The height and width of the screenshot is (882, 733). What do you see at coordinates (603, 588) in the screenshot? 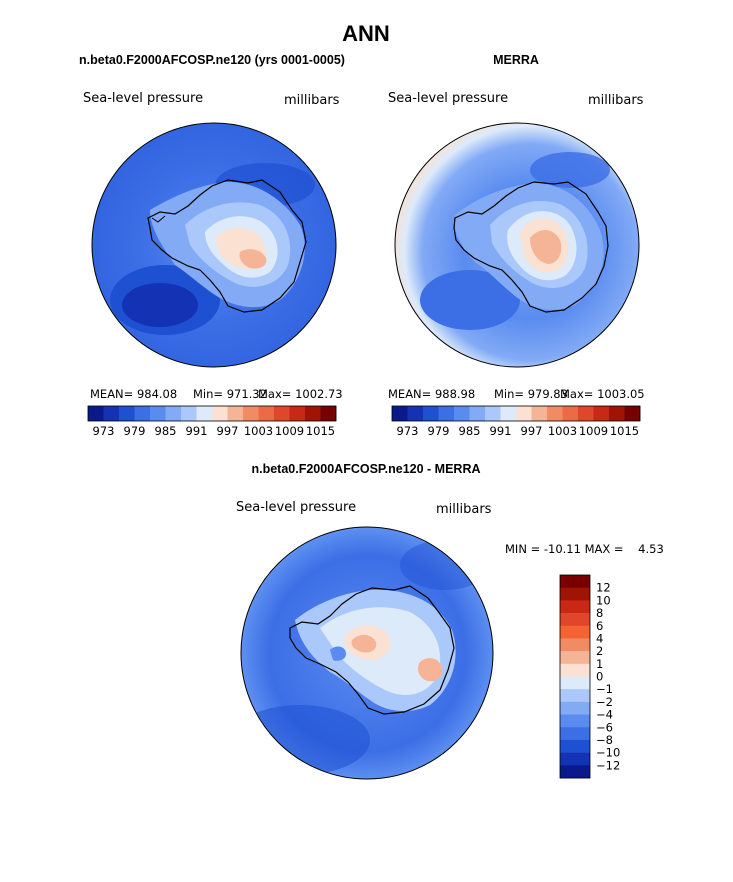
I see `colorbar-tick-label: 12` at bounding box center [603, 588].